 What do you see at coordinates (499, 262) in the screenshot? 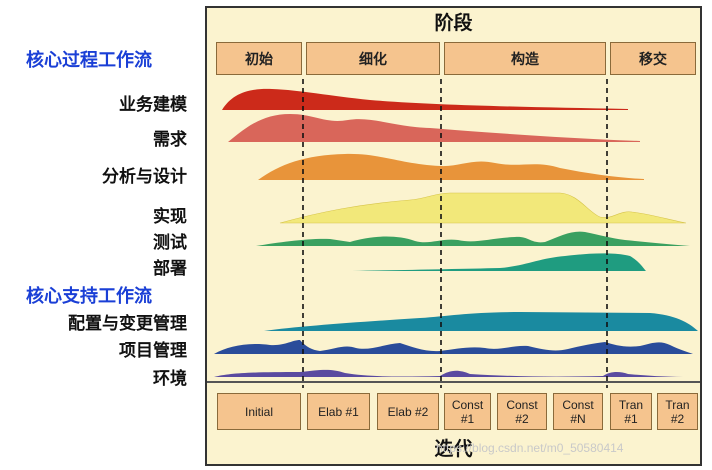
I see `curve-deployment` at bounding box center [499, 262].